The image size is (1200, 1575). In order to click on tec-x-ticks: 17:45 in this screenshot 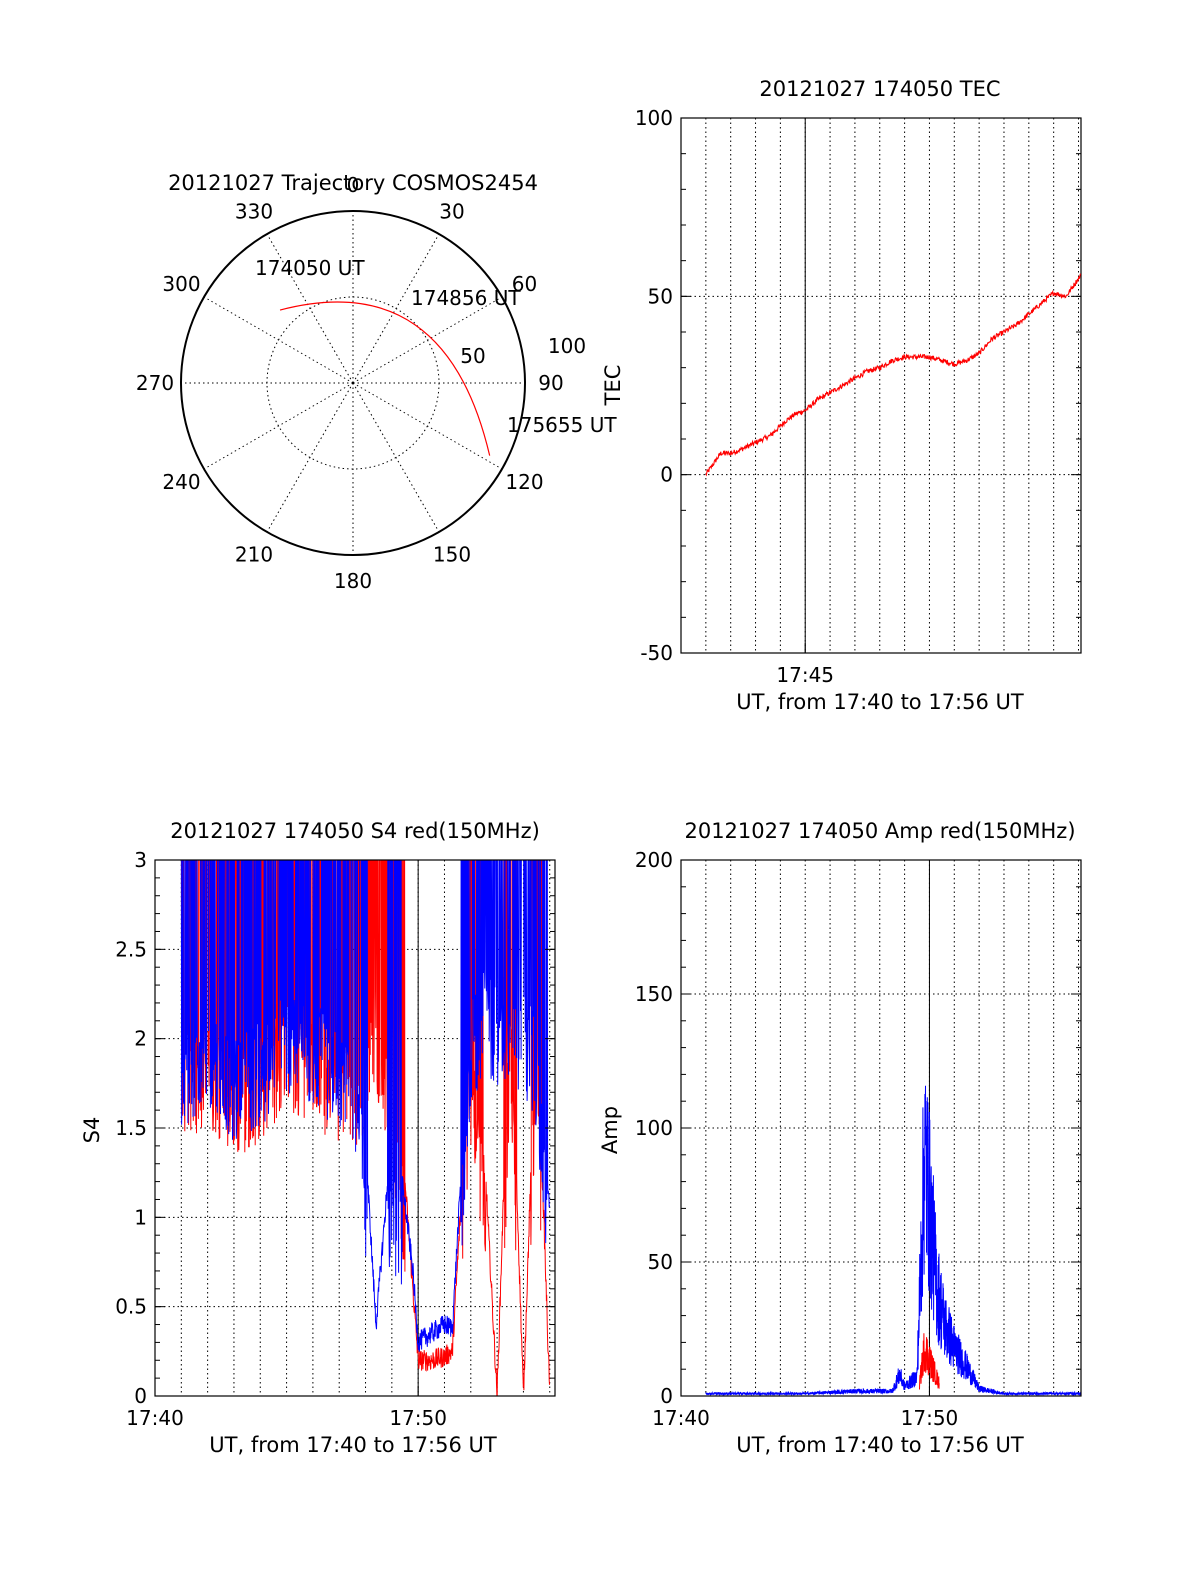, I will do `click(805, 665)`.